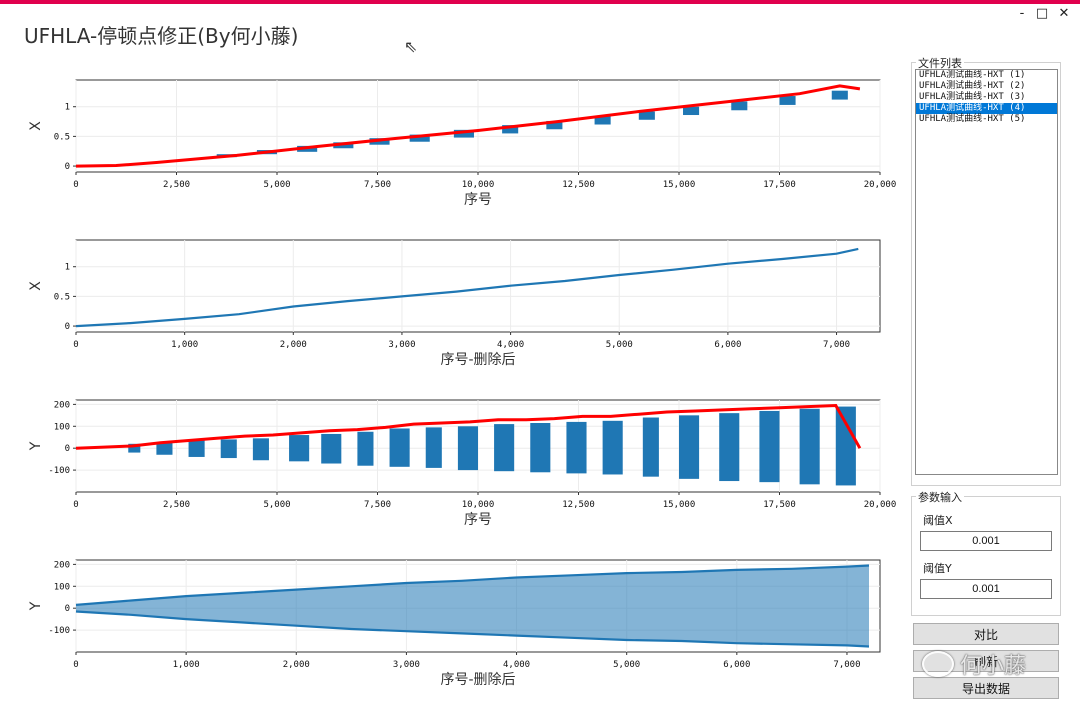 The image size is (1080, 720). What do you see at coordinates (411, 46) in the screenshot?
I see `mouse-cursor-icon: ⇖` at bounding box center [411, 46].